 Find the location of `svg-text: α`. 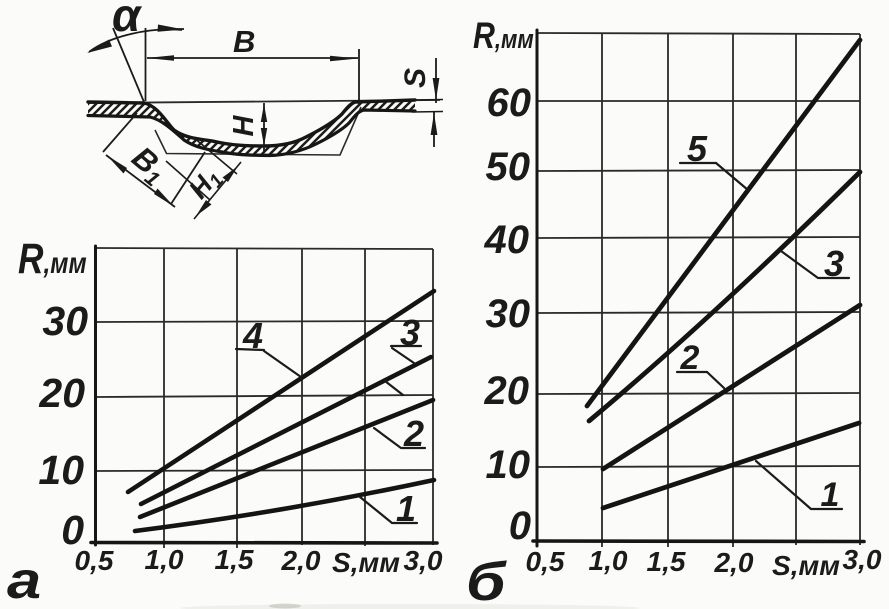

svg-text: α is located at coordinates (127, 20).